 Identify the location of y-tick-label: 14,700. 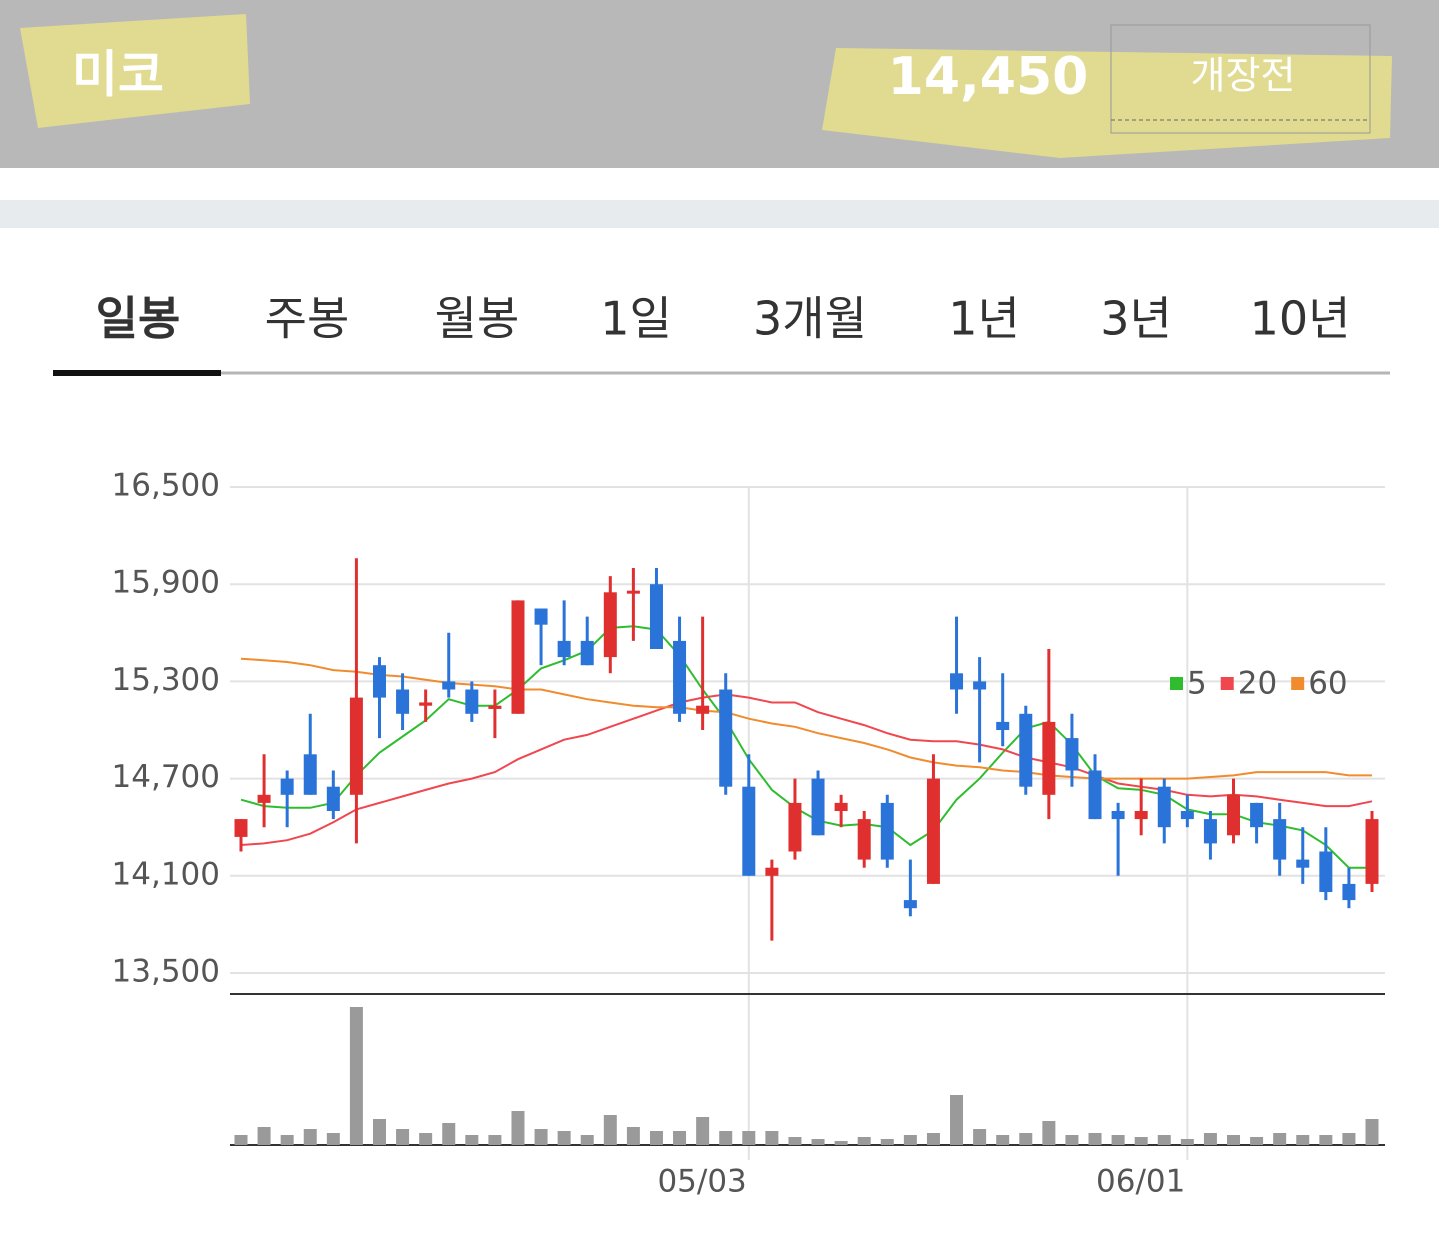
(166, 777).